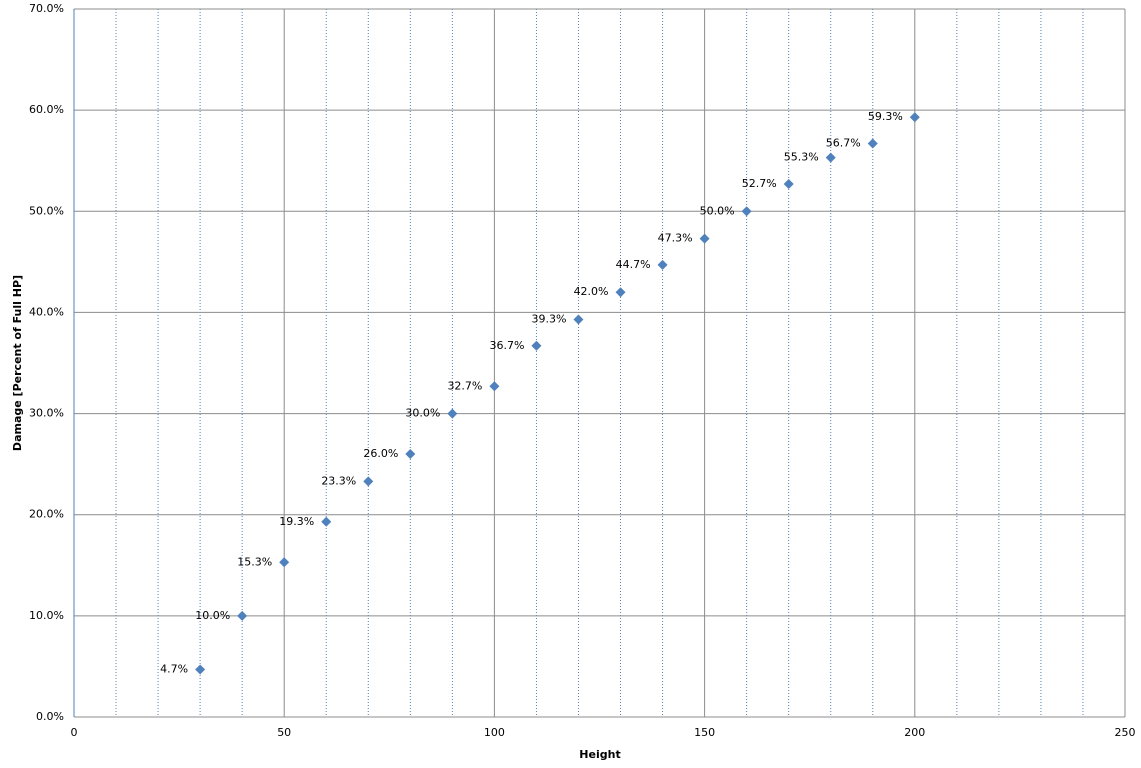  I want to click on x-tick-label: 50, so click(284, 732).